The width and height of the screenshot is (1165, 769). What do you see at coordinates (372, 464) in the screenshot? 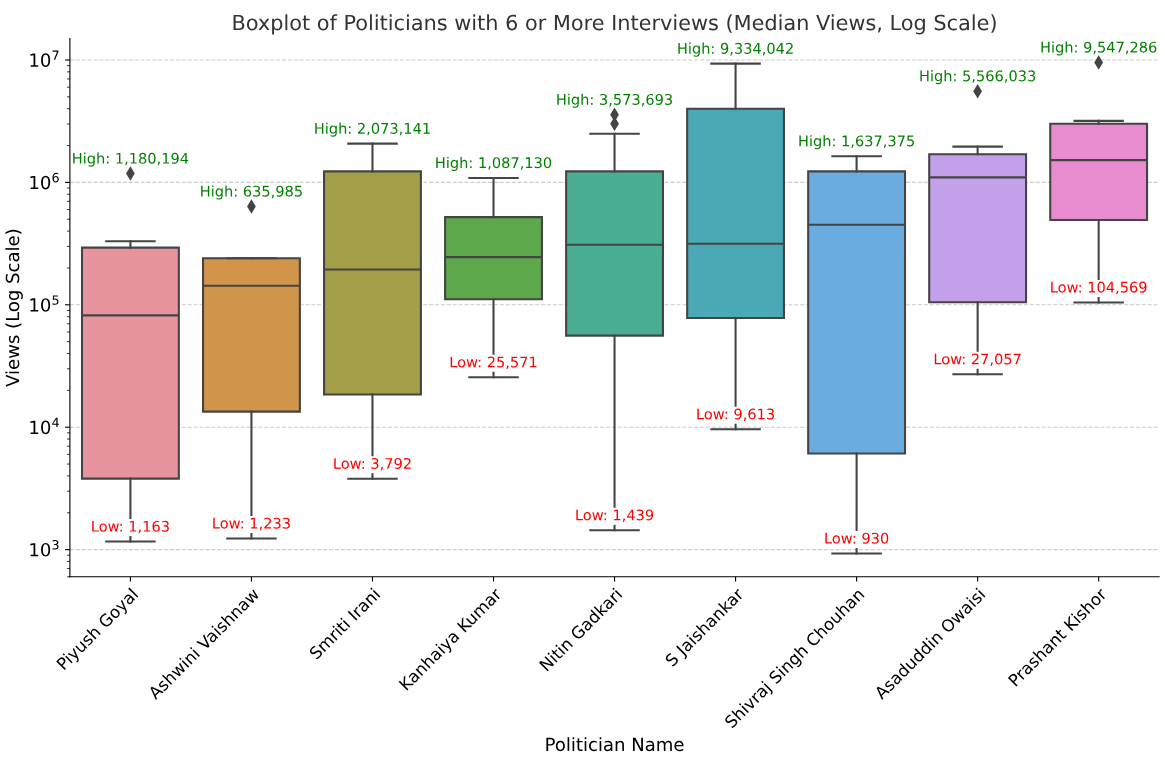
I see `annotation: Low: 3,792` at bounding box center [372, 464].